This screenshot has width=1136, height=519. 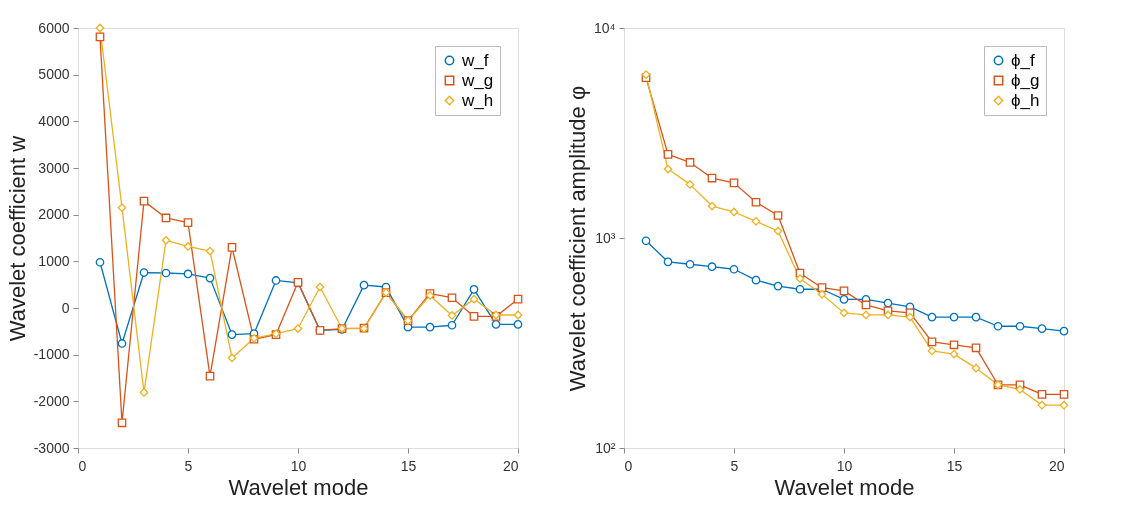 What do you see at coordinates (477, 80) in the screenshot?
I see `legend-label: w_g` at bounding box center [477, 80].